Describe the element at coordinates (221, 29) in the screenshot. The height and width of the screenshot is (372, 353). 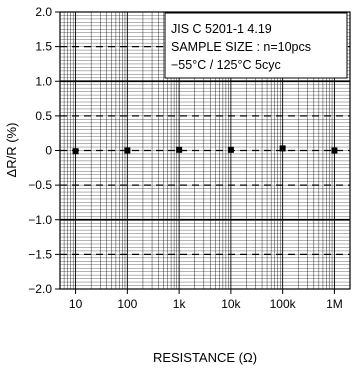
I see `annotation-line-1: JIS C 5201-1 4.19` at that location.